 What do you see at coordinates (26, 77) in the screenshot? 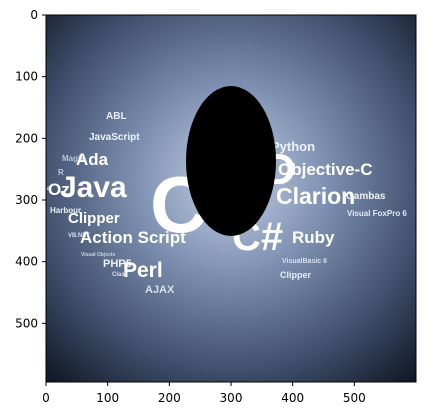
I see `y-tick-label: 100` at bounding box center [26, 77].